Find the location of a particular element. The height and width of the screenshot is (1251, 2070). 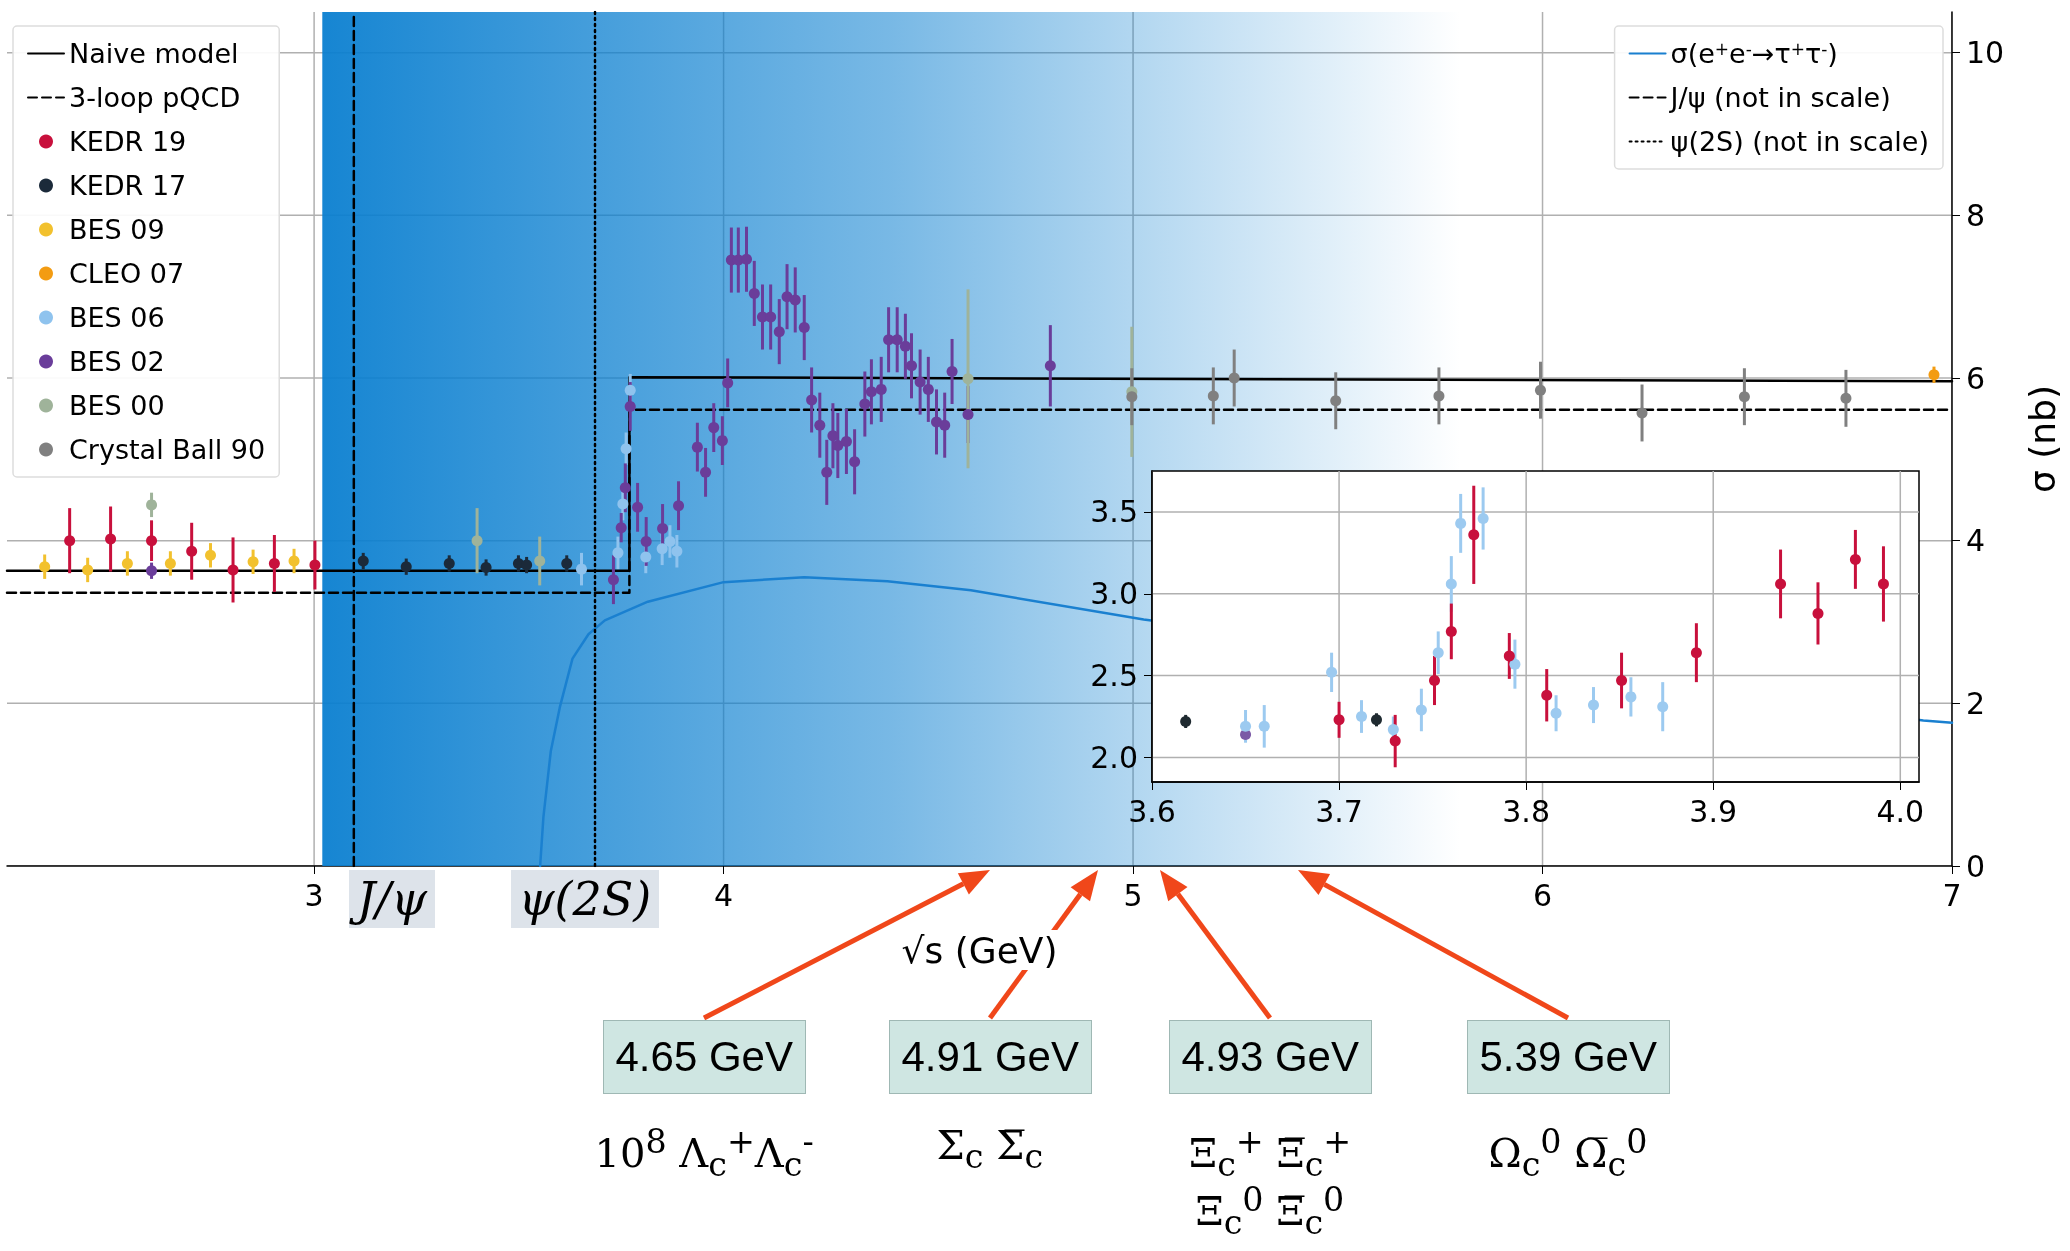

y-tick-label: 3.5 is located at coordinates (1114, 512).